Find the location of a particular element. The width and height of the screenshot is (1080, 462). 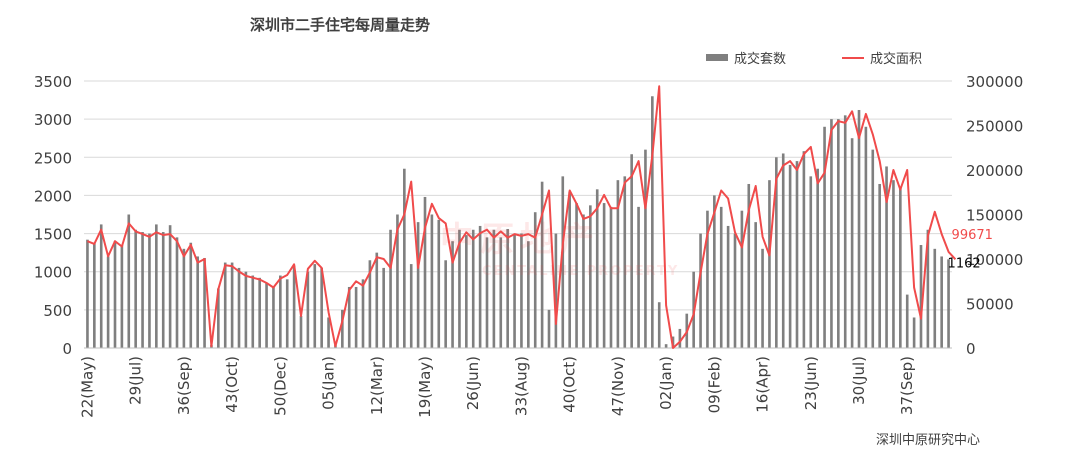

watermark-logo: 中原地产 is located at coordinates (520, 240).